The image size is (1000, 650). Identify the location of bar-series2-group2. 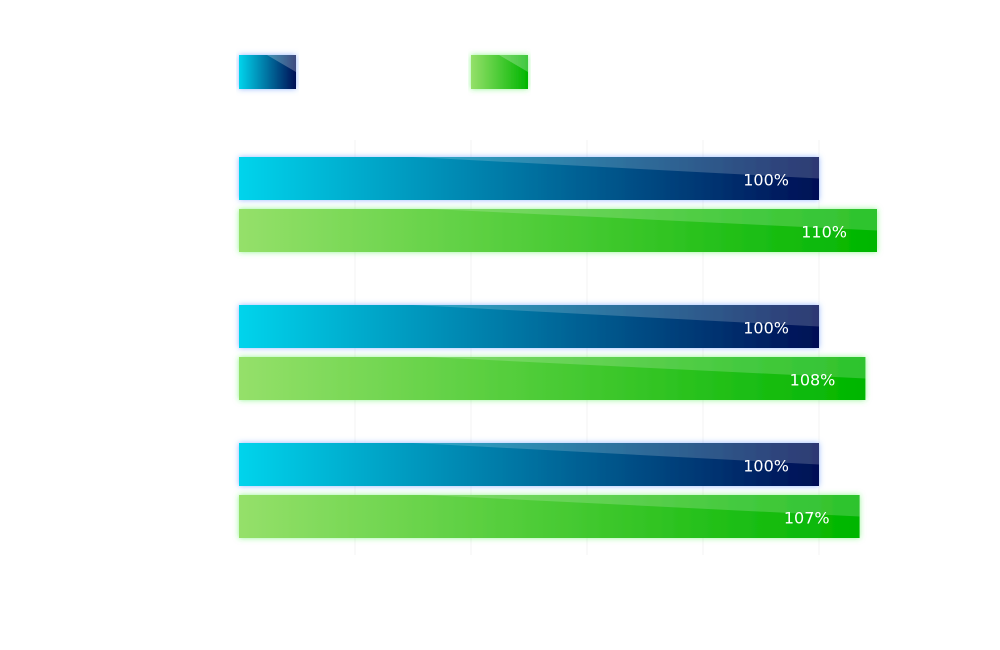
(552, 378).